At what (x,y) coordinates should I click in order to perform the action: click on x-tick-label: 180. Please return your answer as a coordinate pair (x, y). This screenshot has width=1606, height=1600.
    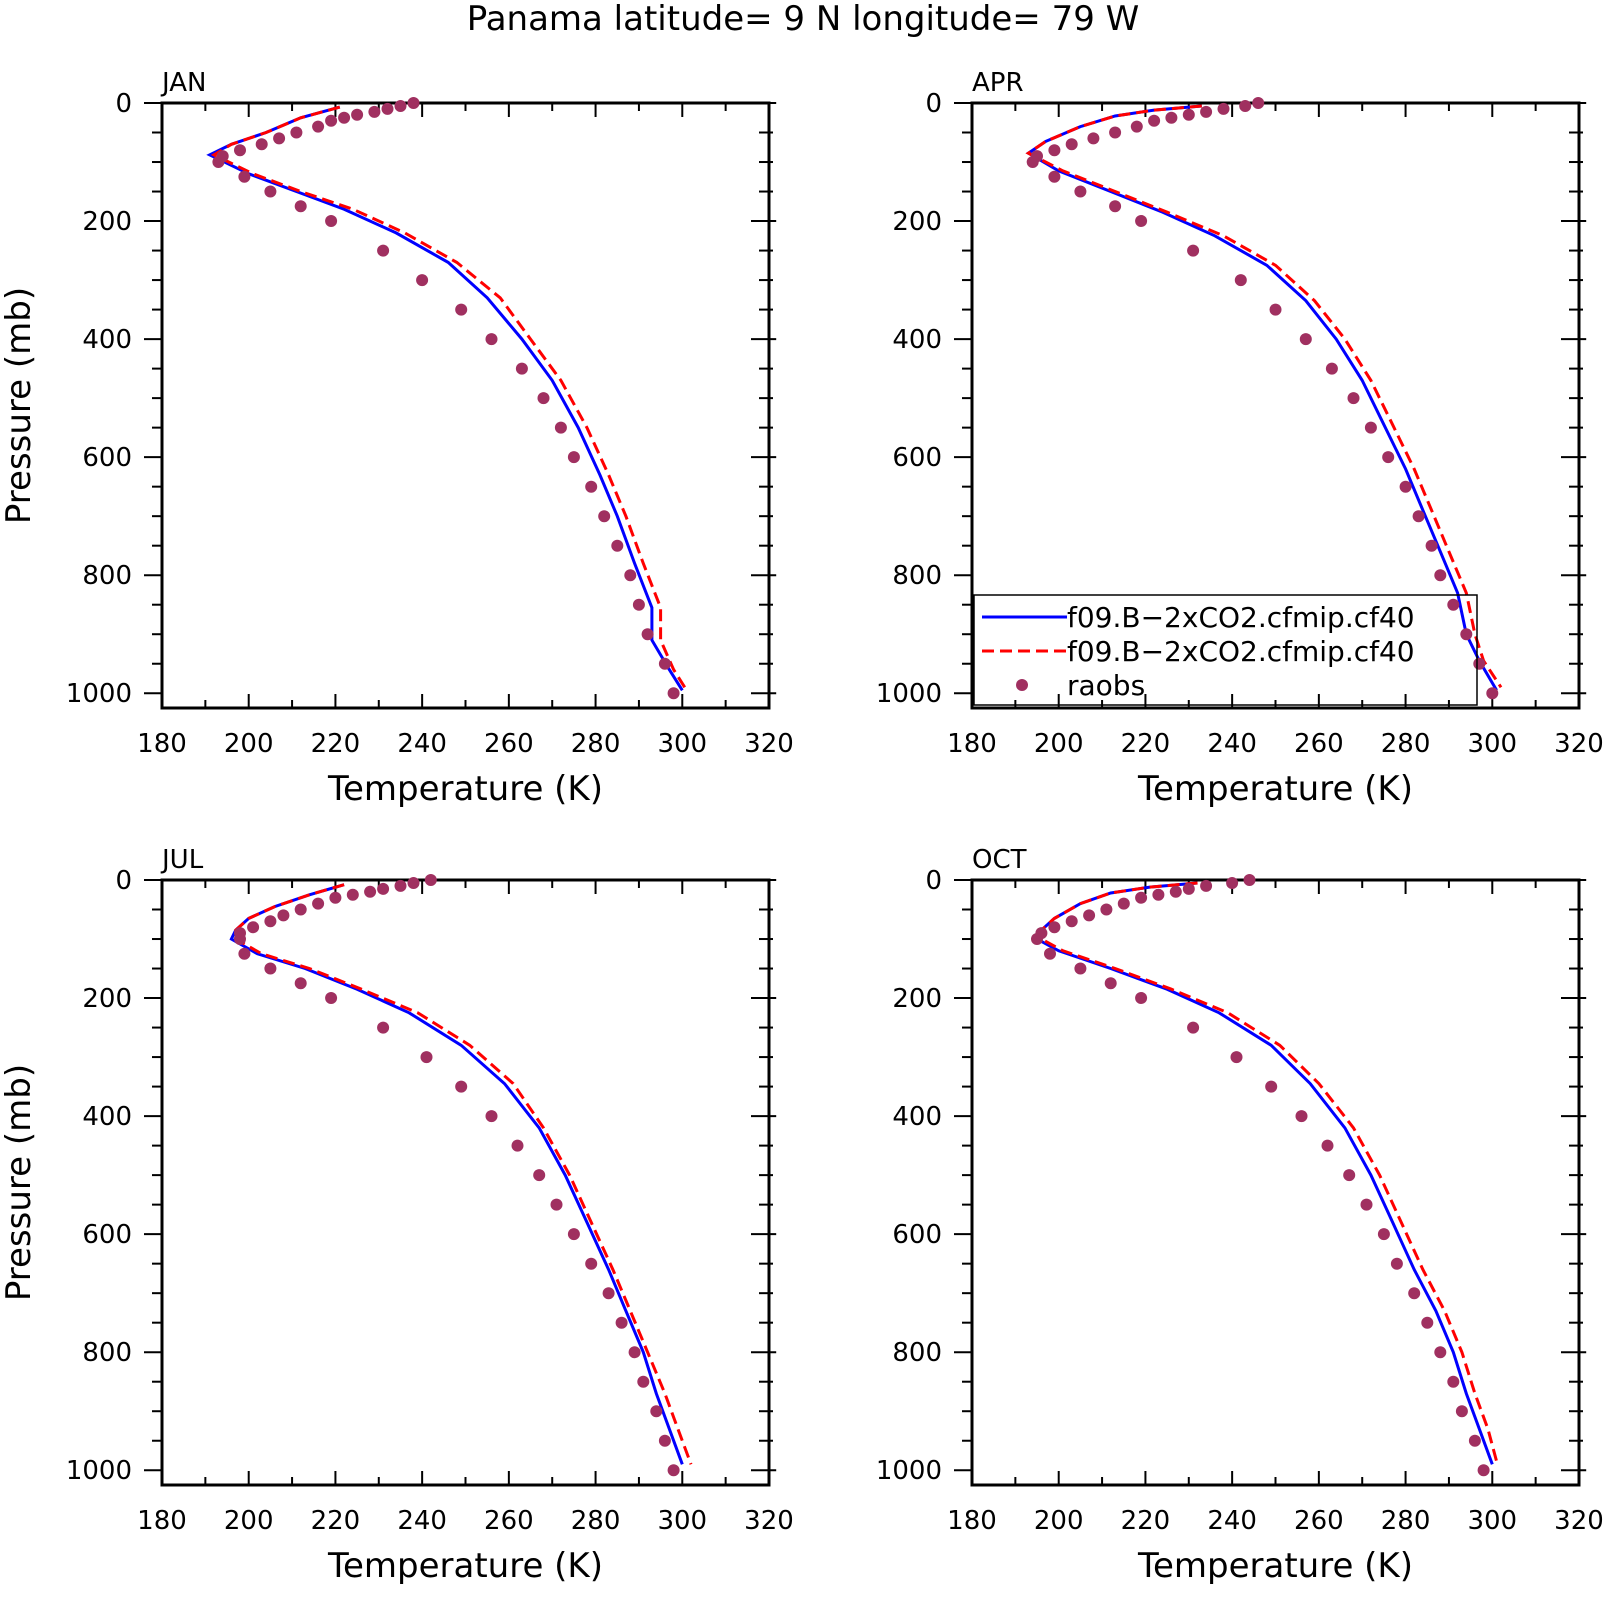
    Looking at the image, I should click on (162, 1521).